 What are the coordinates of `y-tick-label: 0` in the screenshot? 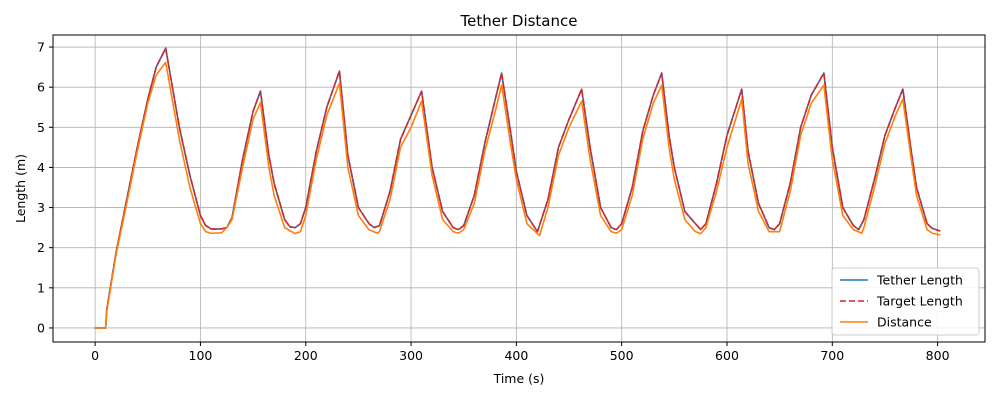 It's located at (41, 327).